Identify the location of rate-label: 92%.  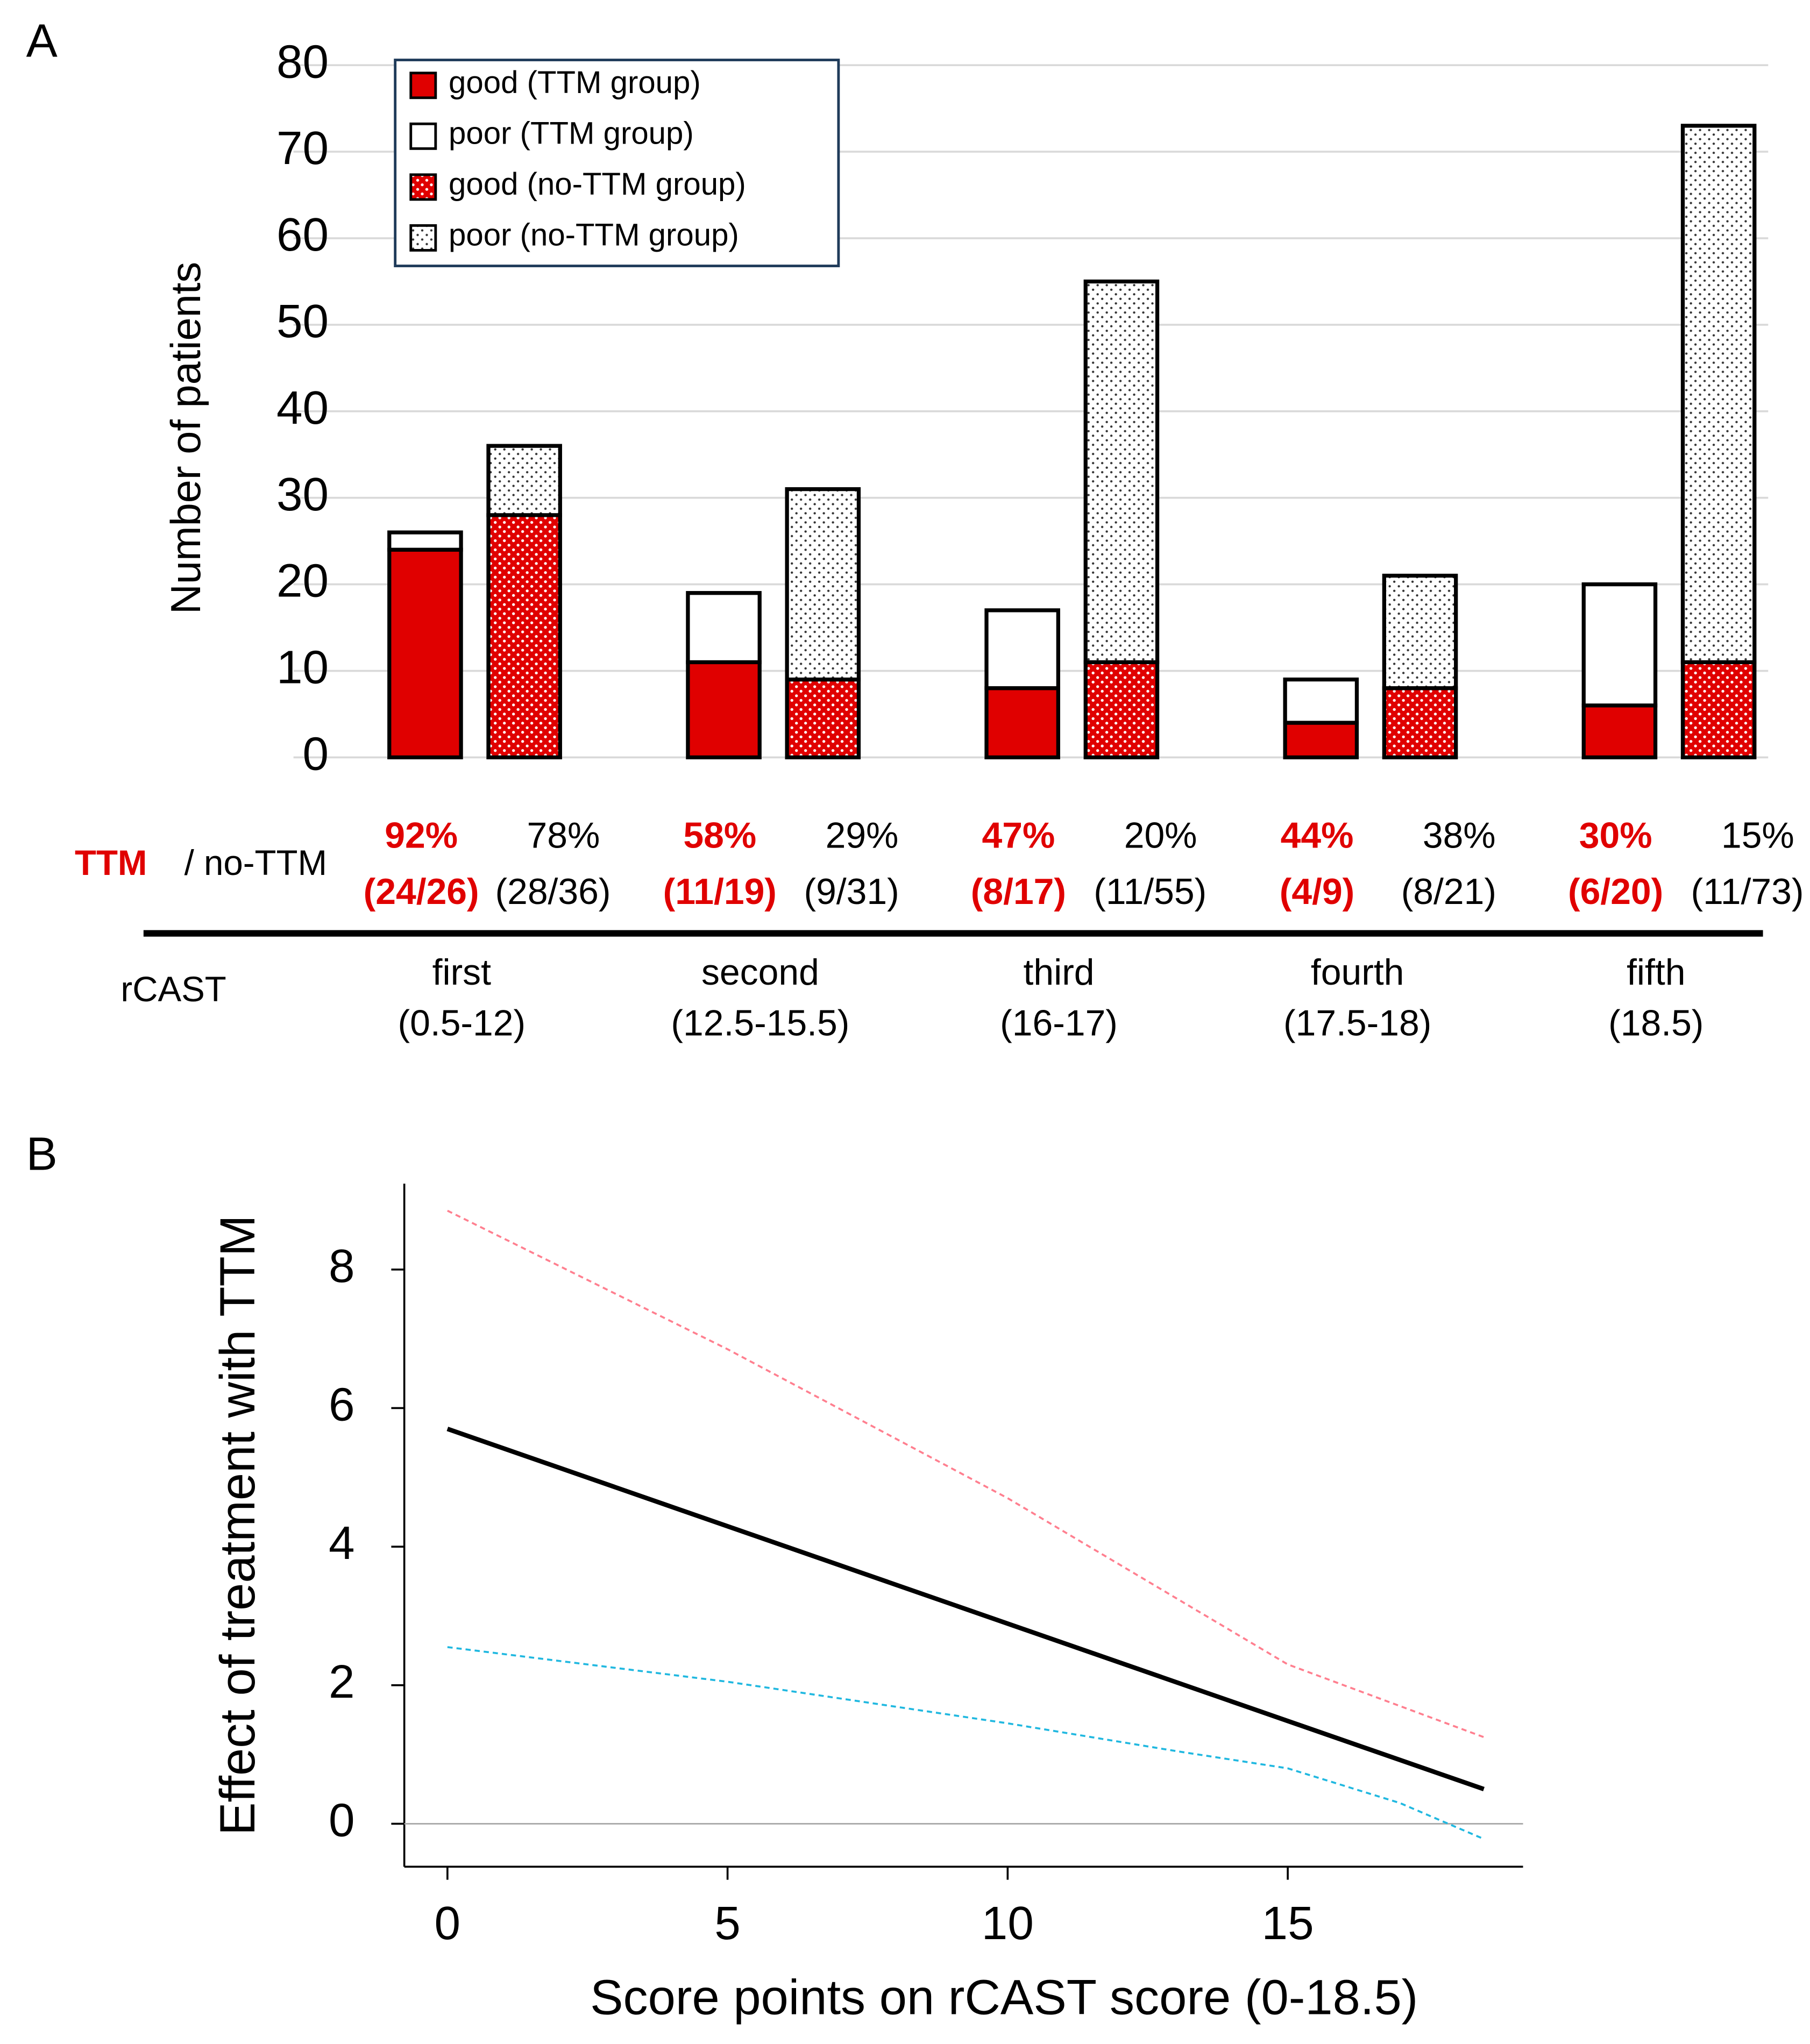
(421, 836).